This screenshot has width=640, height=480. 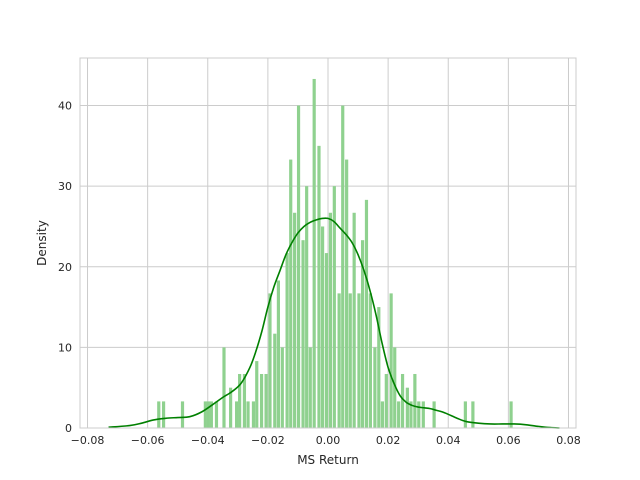 I want to click on x-tick-label: 0.04, so click(x=448, y=440).